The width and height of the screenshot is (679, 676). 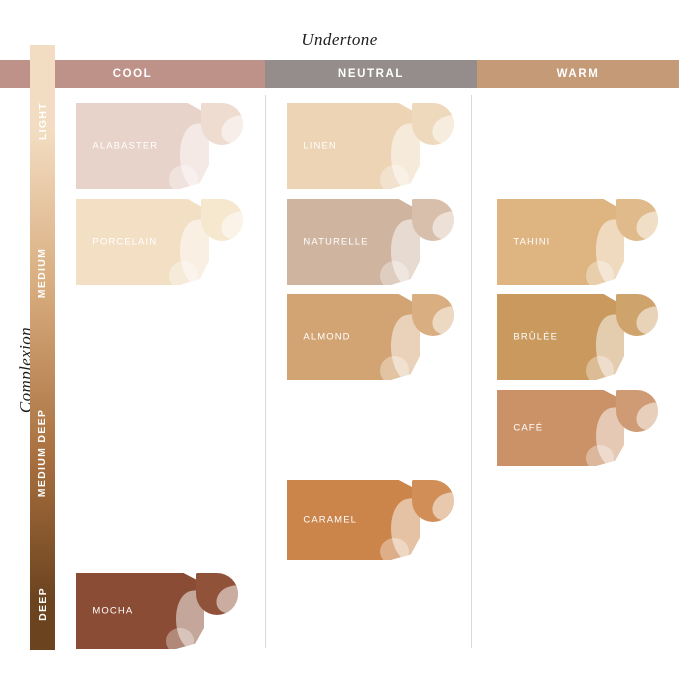 I want to click on complexion-level-light: LIGHT, so click(x=42, y=121).